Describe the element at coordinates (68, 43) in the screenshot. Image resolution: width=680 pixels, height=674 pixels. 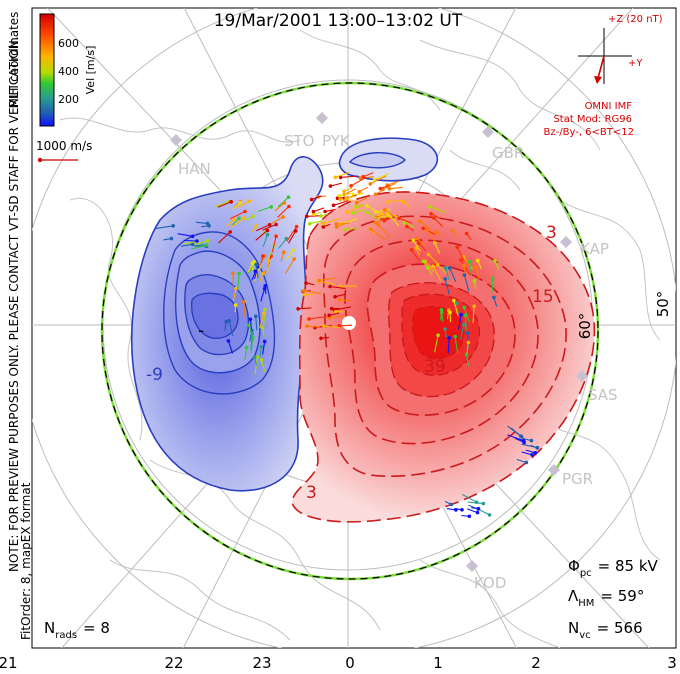
I see `colorbar-tick-600: 600` at that location.